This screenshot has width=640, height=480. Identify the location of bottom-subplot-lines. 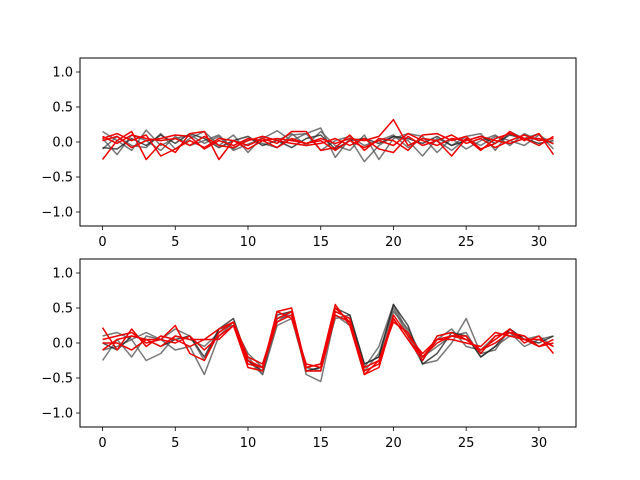
(328, 343).